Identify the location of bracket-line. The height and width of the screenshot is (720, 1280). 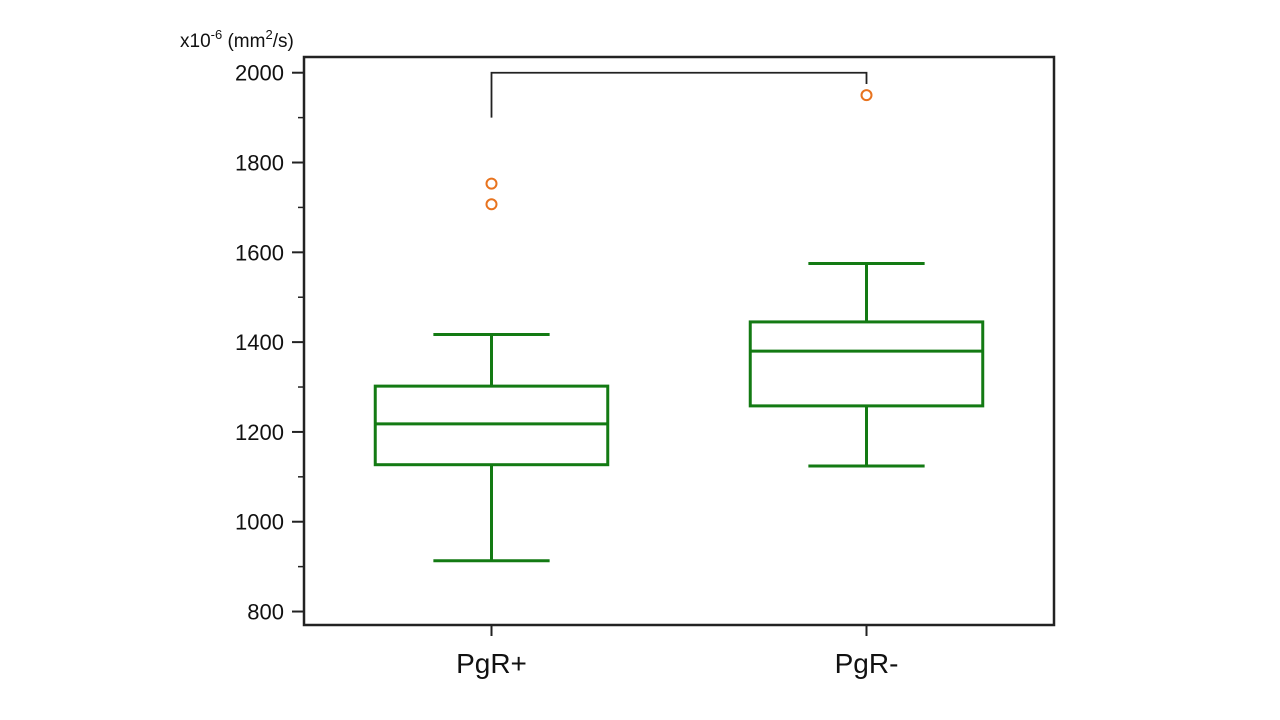
(679, 94).